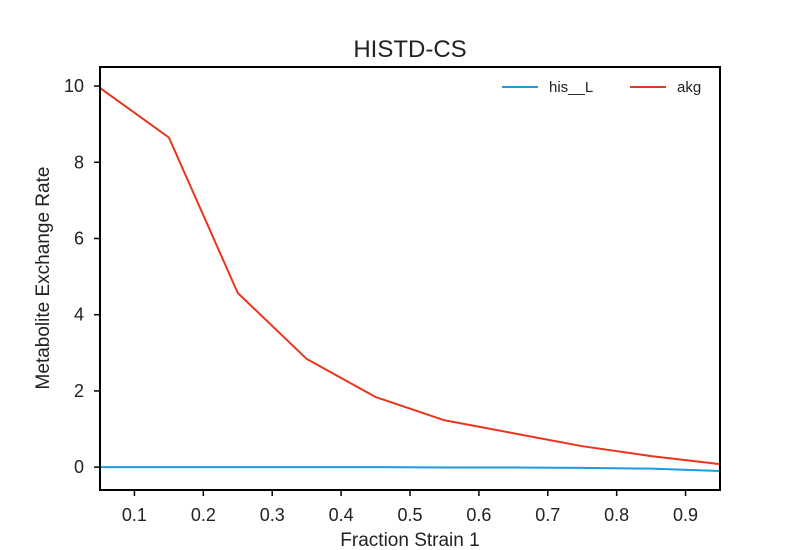 This screenshot has width=800, height=550. What do you see at coordinates (203, 515) in the screenshot?
I see `x-tick-label: 0.2` at bounding box center [203, 515].